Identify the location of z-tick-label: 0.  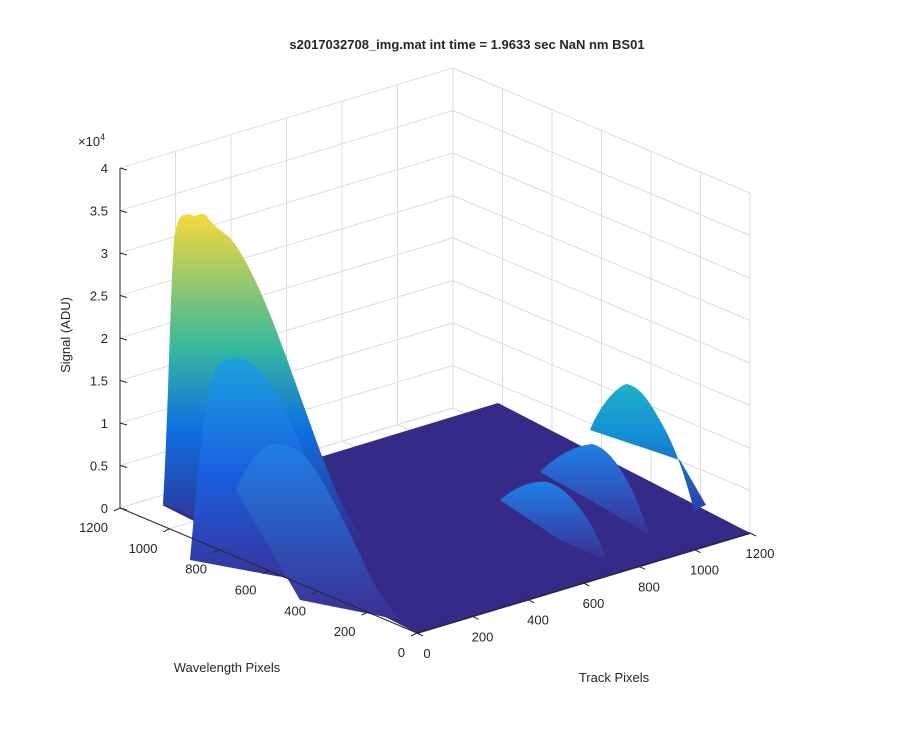
(104, 508).